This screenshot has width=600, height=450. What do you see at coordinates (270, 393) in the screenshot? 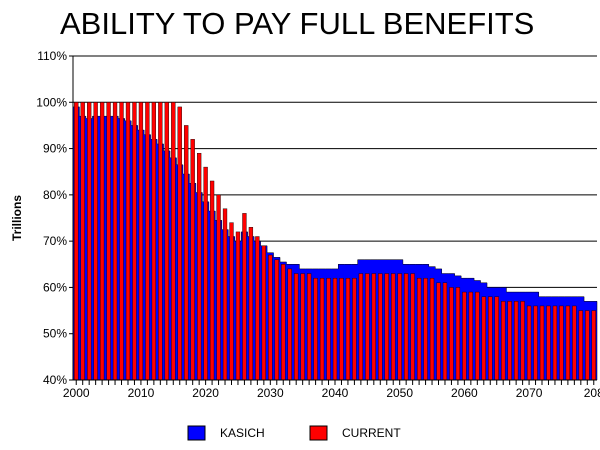
I see `x-tick-label: 2030` at bounding box center [270, 393].